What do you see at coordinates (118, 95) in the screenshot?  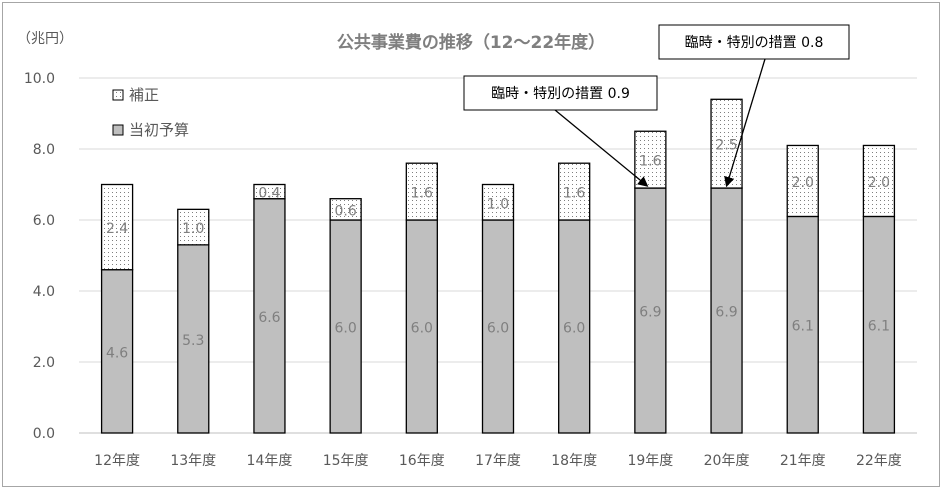 I see `legend-swatch-supplementary` at bounding box center [118, 95].